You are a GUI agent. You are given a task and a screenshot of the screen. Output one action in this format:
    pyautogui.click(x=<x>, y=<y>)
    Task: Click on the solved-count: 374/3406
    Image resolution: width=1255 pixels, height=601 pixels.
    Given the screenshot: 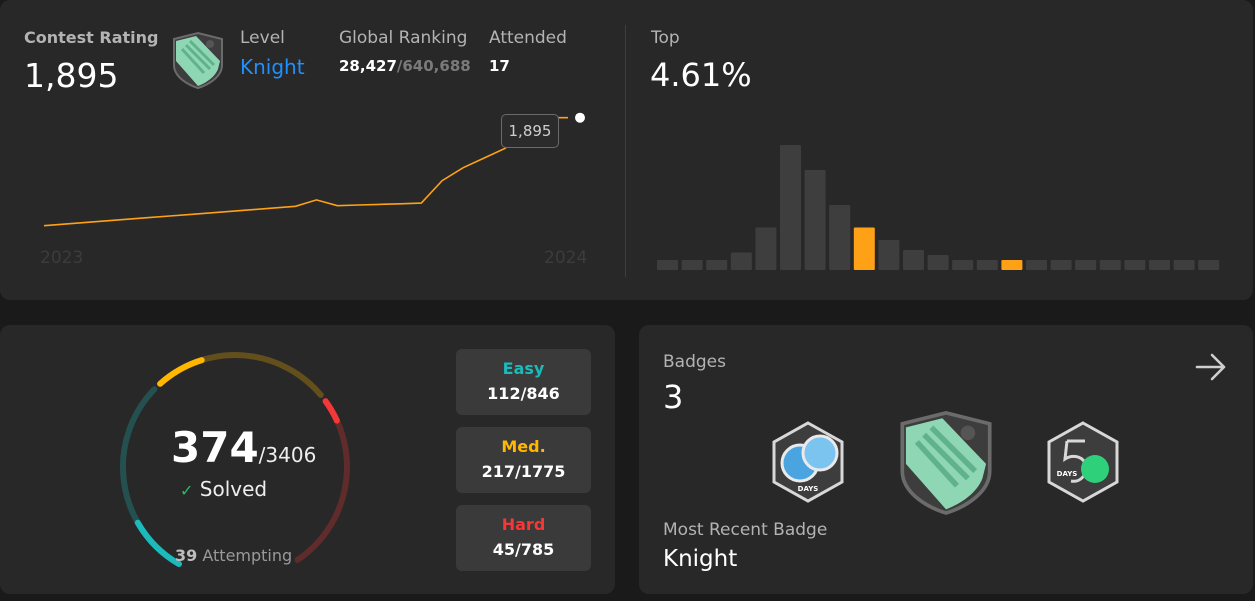 What is the action you would take?
    pyautogui.click(x=243, y=447)
    